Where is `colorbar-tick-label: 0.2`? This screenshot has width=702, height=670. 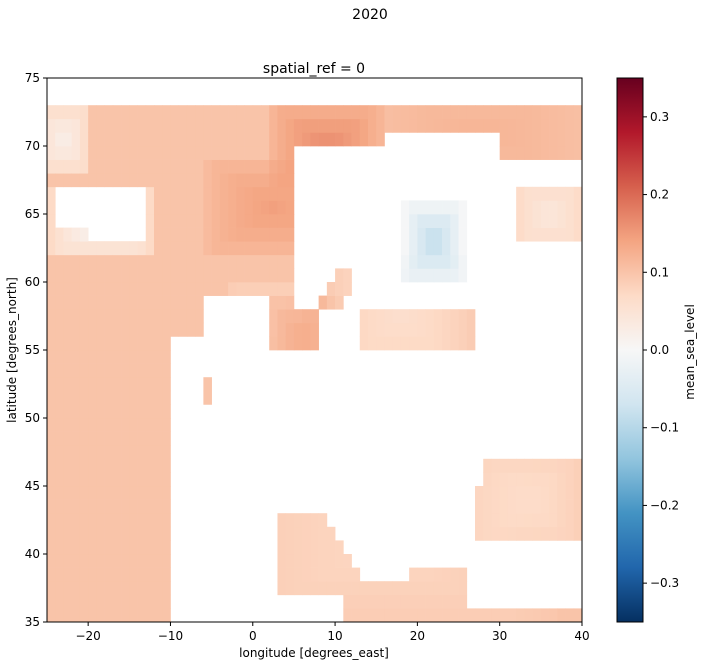
colorbar-tick-label: 0.2 is located at coordinates (659, 195).